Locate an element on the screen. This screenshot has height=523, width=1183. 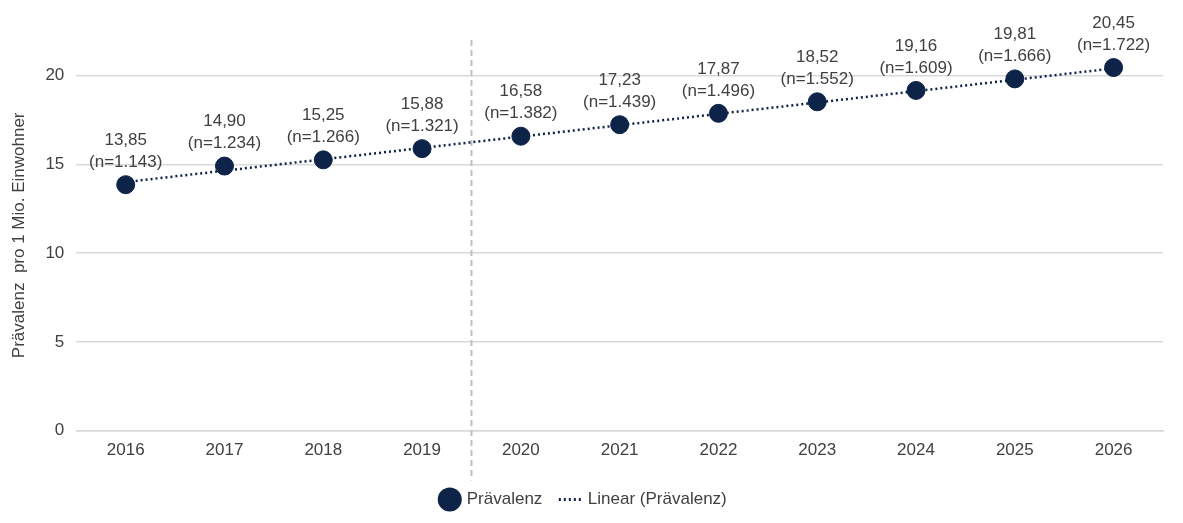
x-tick-label: 2022 is located at coordinates (718, 450).